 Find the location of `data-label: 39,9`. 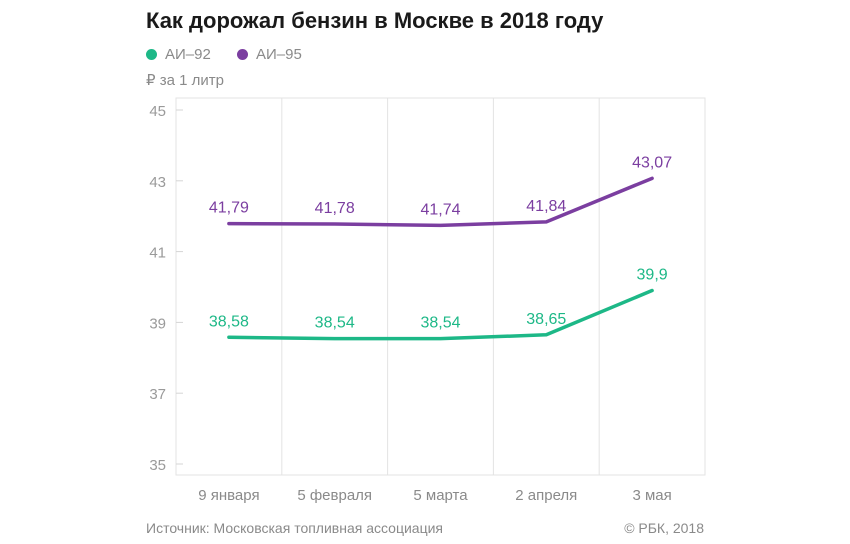

data-label: 39,9 is located at coordinates (652, 275).